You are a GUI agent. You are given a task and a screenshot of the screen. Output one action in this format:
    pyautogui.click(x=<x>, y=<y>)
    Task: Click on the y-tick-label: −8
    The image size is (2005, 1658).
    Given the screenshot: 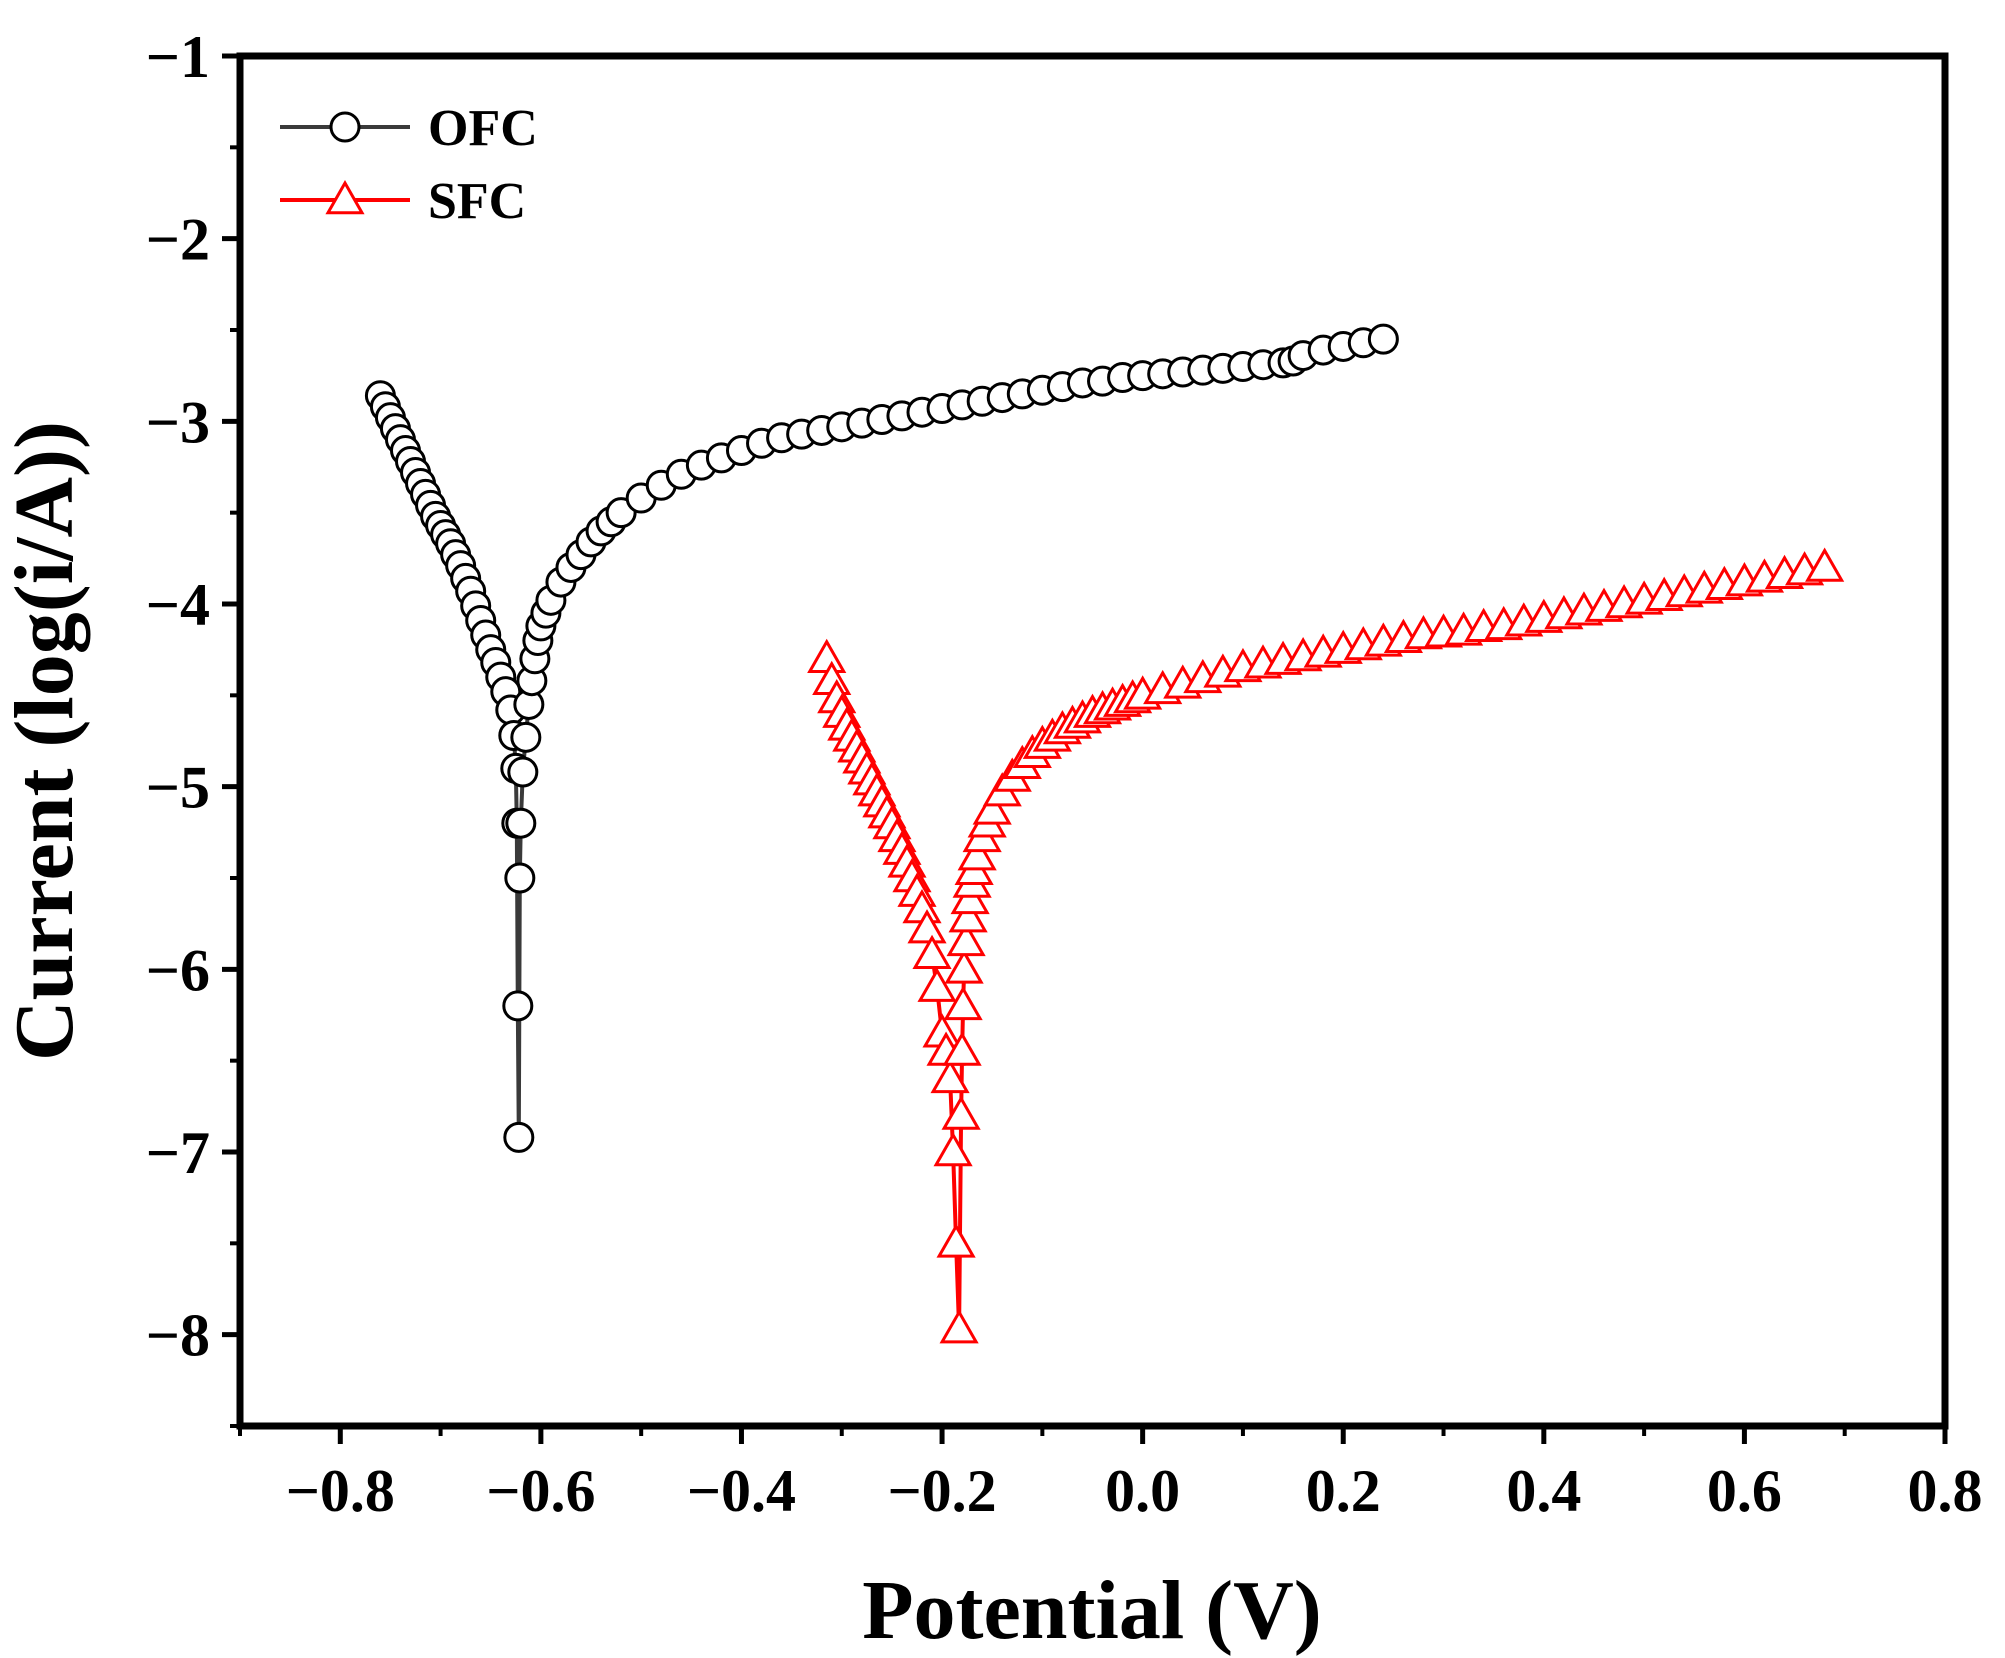 What is the action you would take?
    pyautogui.click(x=178, y=1336)
    